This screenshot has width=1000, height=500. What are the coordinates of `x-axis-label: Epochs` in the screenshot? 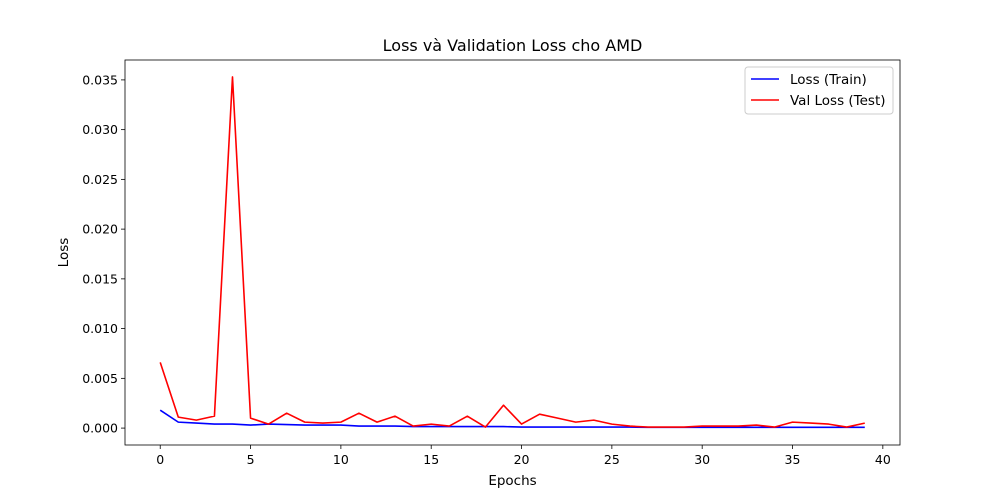 It's located at (512, 481).